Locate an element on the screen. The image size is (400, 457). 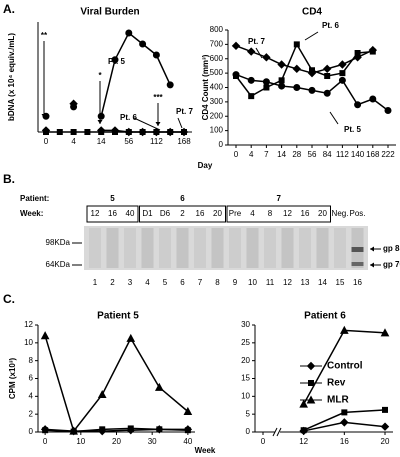
series-label: Pt. 6 is located at coordinates (128, 117).